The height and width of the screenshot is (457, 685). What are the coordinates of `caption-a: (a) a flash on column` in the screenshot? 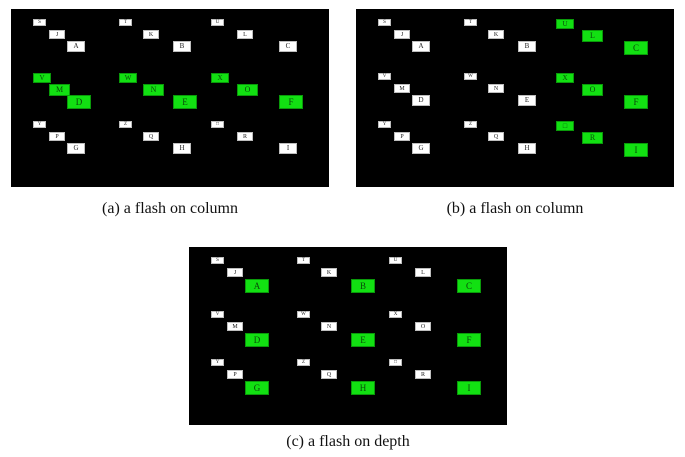 It's located at (170, 208).